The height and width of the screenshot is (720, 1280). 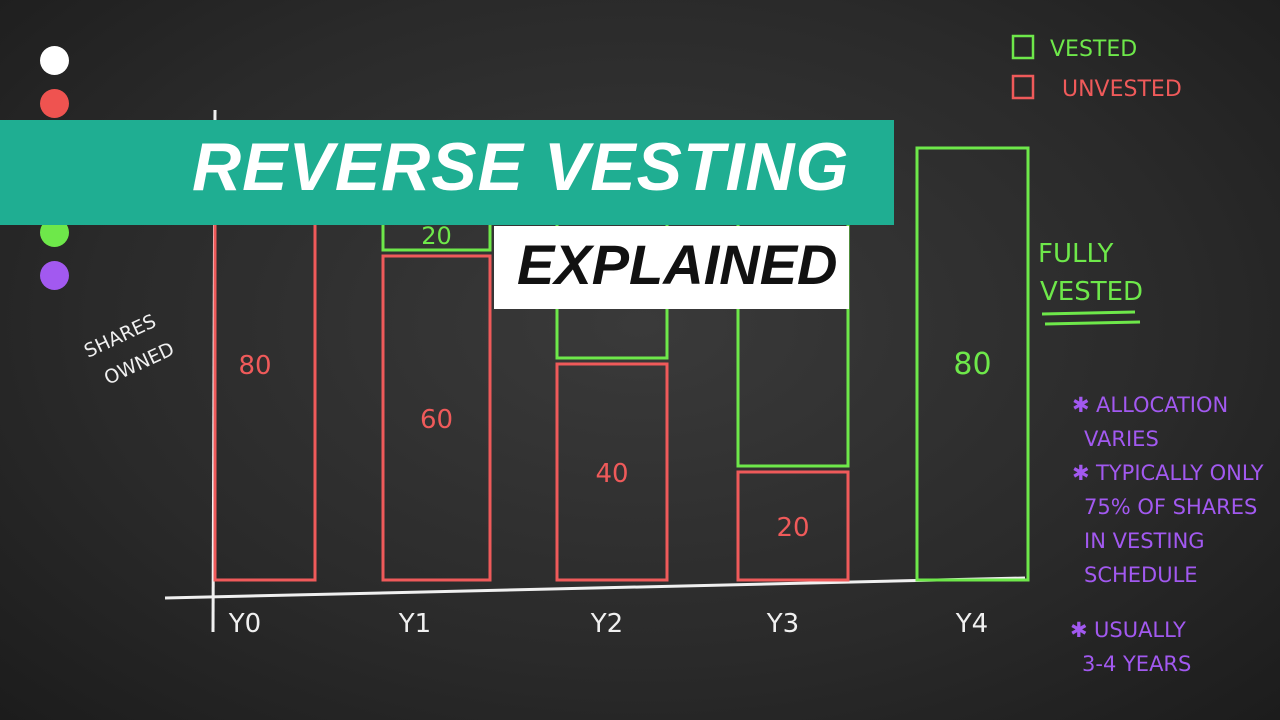 I want to click on subtitle-box, so click(x=671, y=267).